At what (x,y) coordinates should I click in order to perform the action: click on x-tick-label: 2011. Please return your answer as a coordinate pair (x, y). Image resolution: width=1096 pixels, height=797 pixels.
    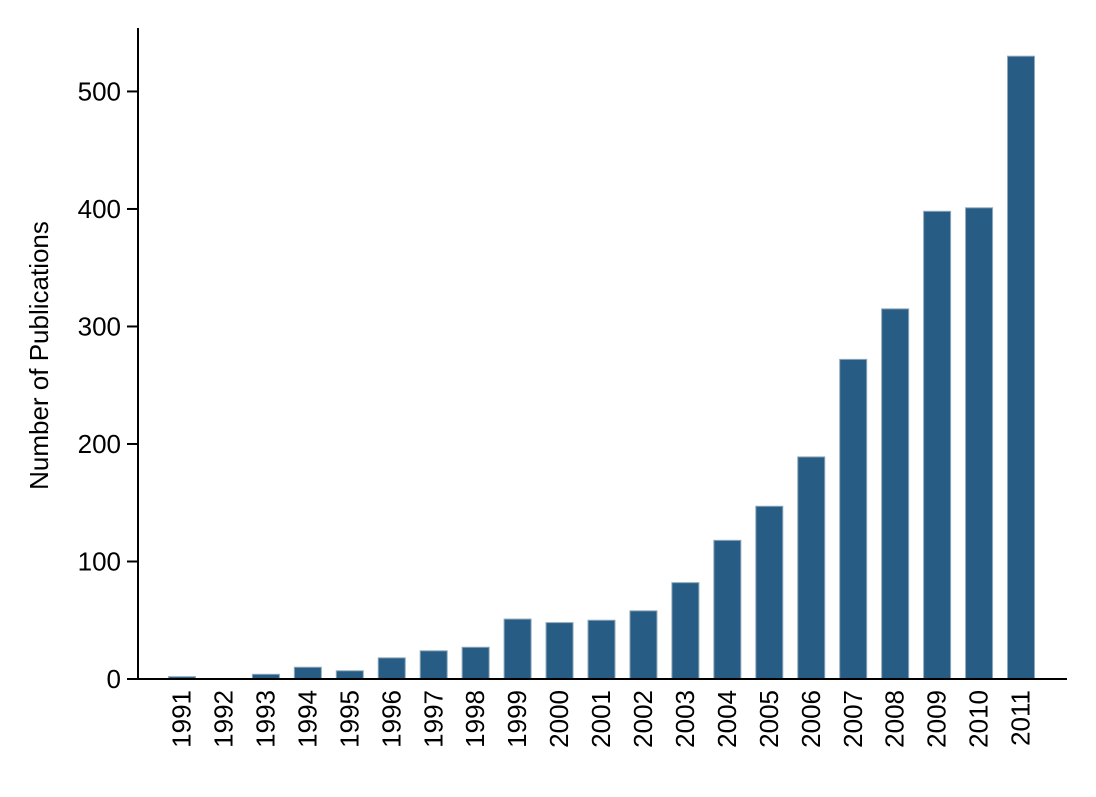
    Looking at the image, I should click on (1021, 718).